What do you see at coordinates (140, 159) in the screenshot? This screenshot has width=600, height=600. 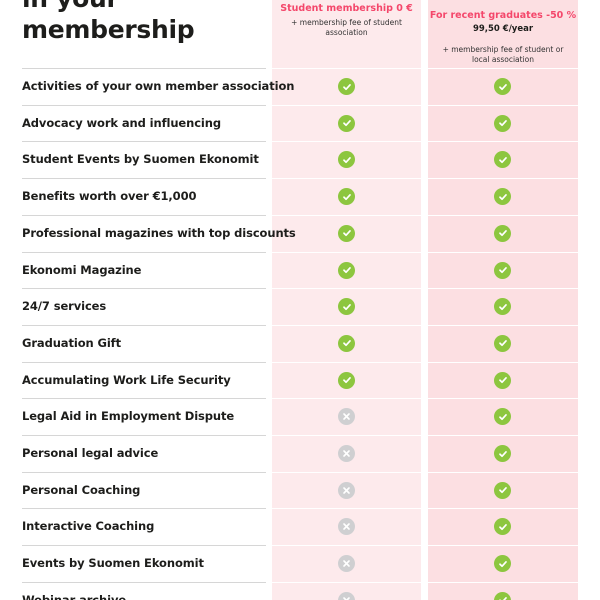 I see `benefit-label: Student Events by Suomen Ekonomit` at bounding box center [140, 159].